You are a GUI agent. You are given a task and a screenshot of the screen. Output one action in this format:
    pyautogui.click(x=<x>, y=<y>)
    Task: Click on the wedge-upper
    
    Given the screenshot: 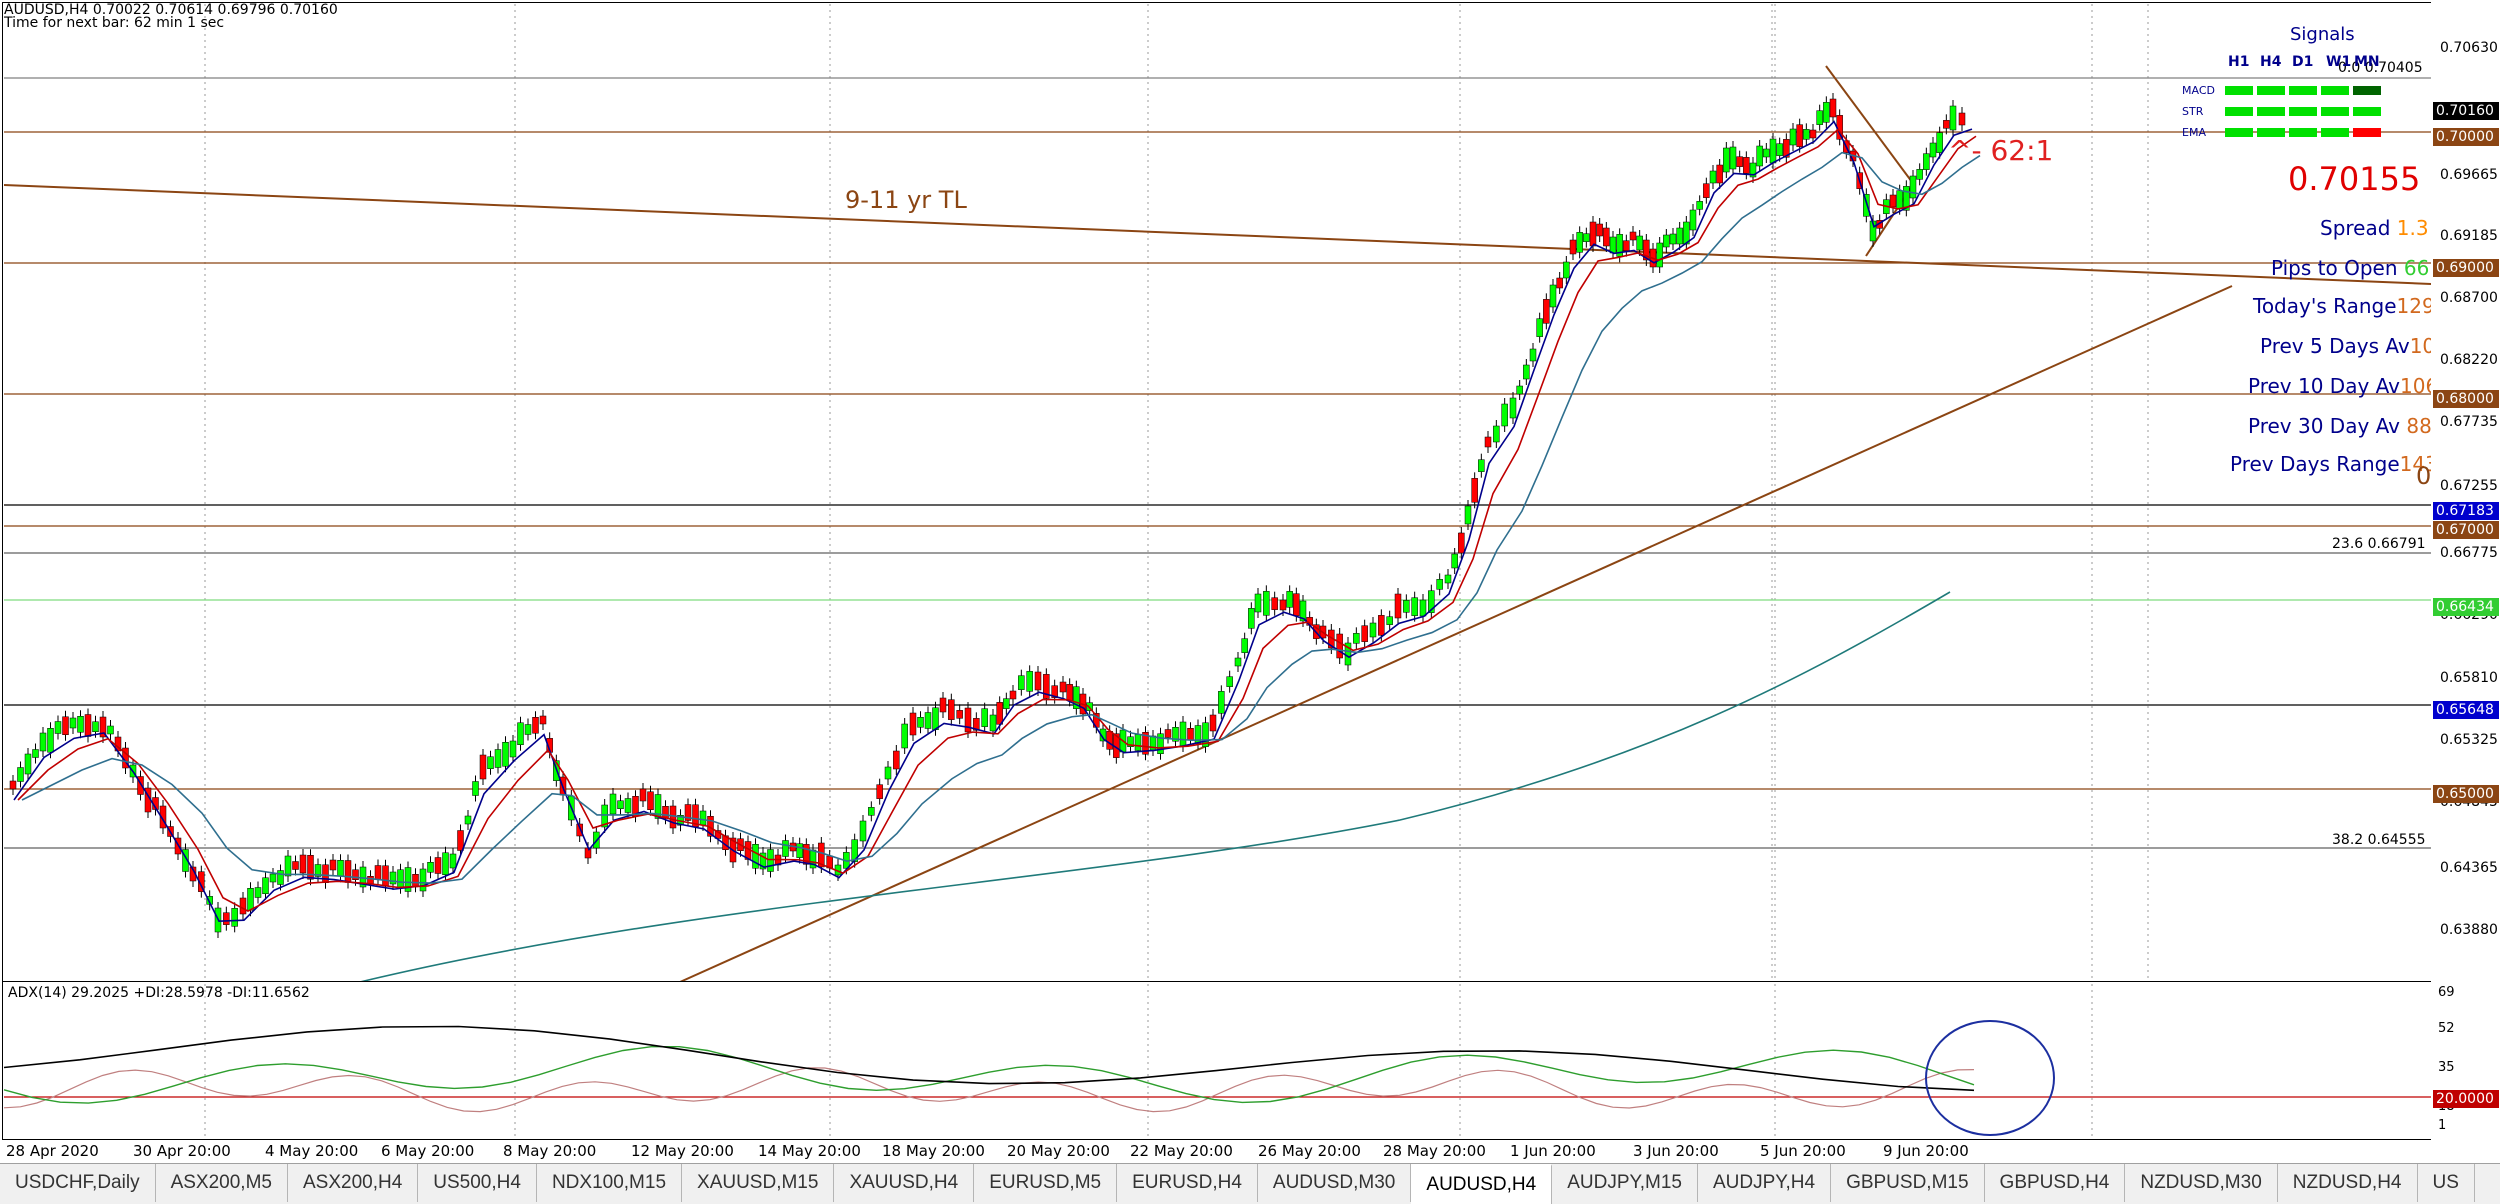 What is the action you would take?
    pyautogui.click(x=1869, y=124)
    